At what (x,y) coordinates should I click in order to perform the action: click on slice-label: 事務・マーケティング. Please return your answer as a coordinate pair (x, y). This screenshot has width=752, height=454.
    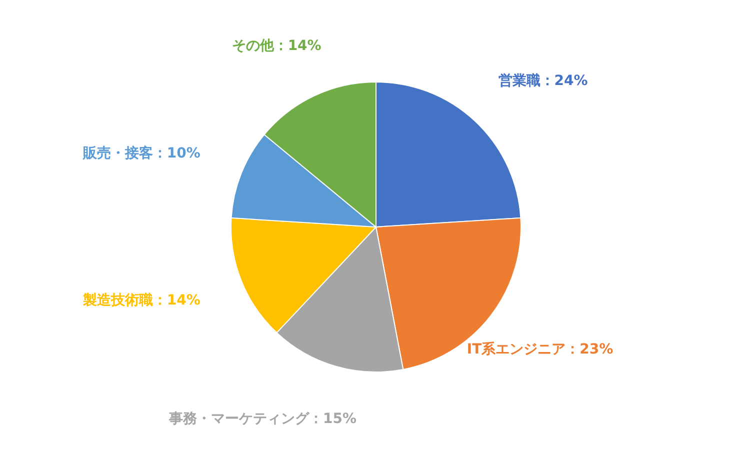
    Looking at the image, I should click on (239, 419).